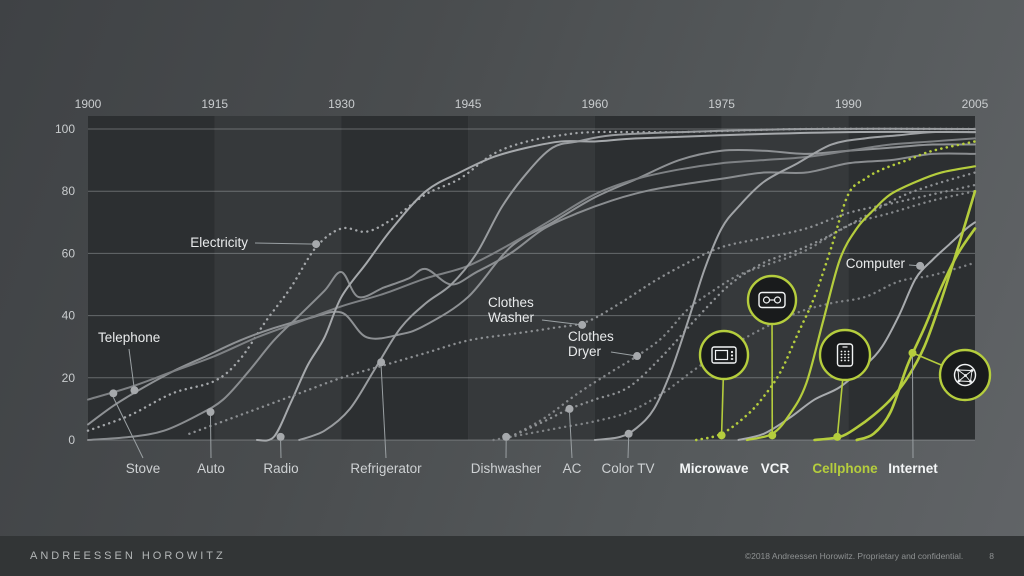 This screenshot has width=1024, height=576. Describe the element at coordinates (916, 334) in the screenshot. I see `series-internet` at that location.